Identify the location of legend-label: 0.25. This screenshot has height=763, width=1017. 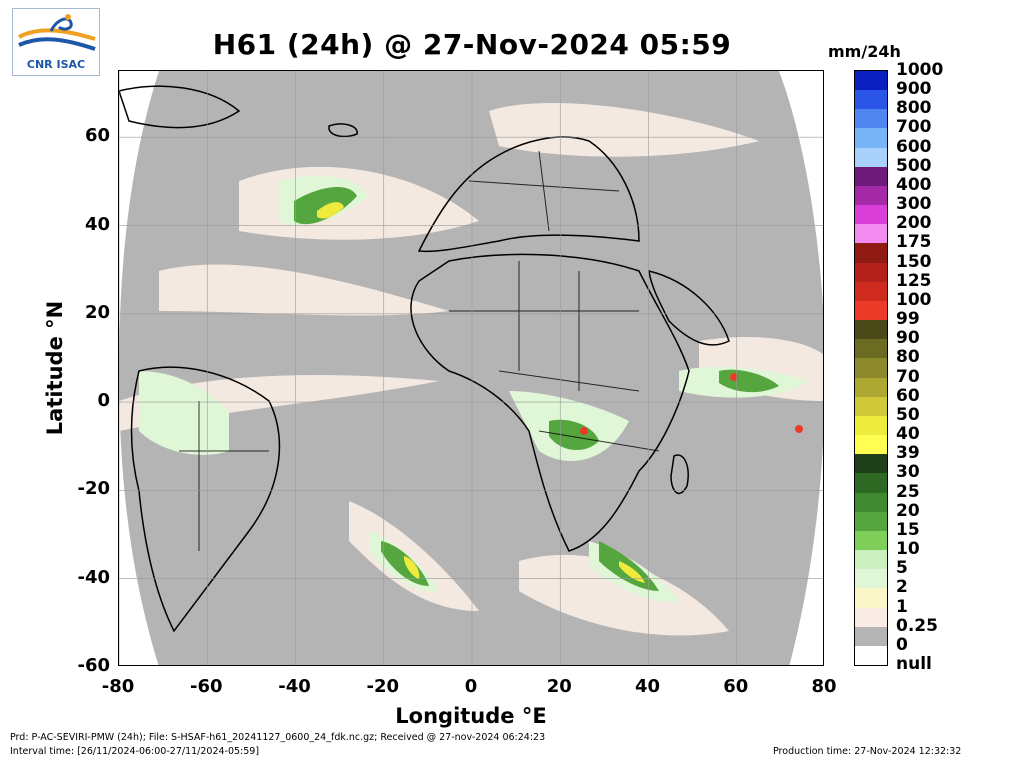
(917, 625).